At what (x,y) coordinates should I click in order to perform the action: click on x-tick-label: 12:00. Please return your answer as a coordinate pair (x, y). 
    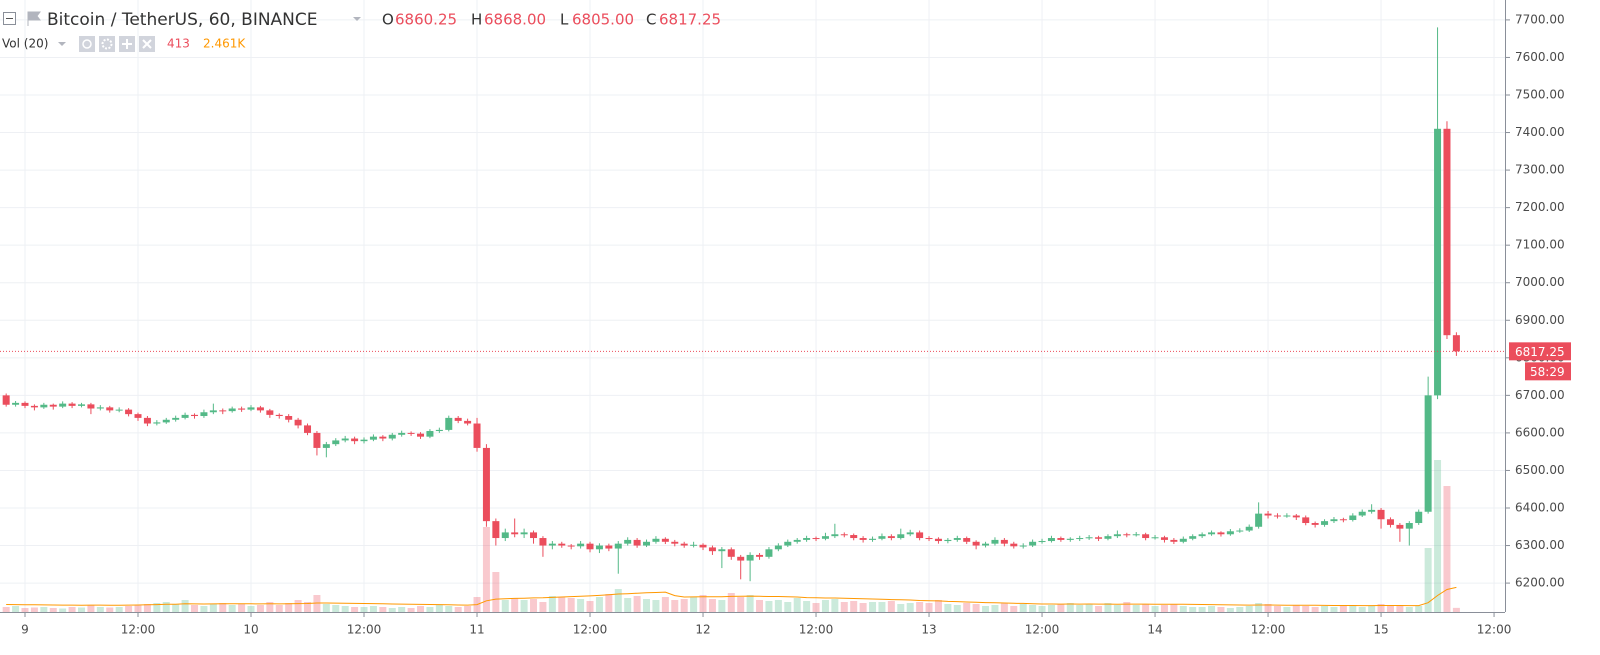
    Looking at the image, I should click on (816, 630).